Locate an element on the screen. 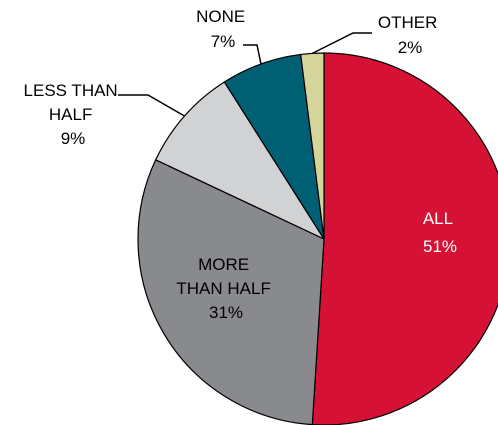  slice-label-less-than-half: LESS THAN HALF 9% is located at coordinates (73, 114).